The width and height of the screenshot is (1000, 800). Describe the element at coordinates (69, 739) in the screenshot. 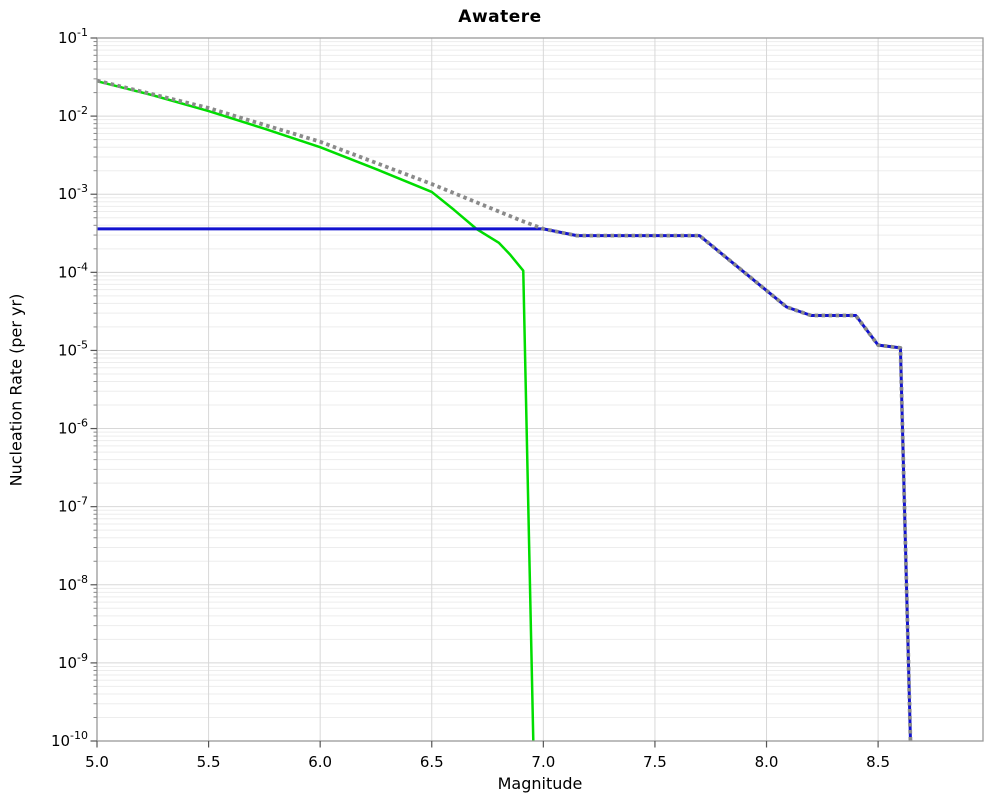

I see `svg-text: 10⁻¹⁰` at that location.